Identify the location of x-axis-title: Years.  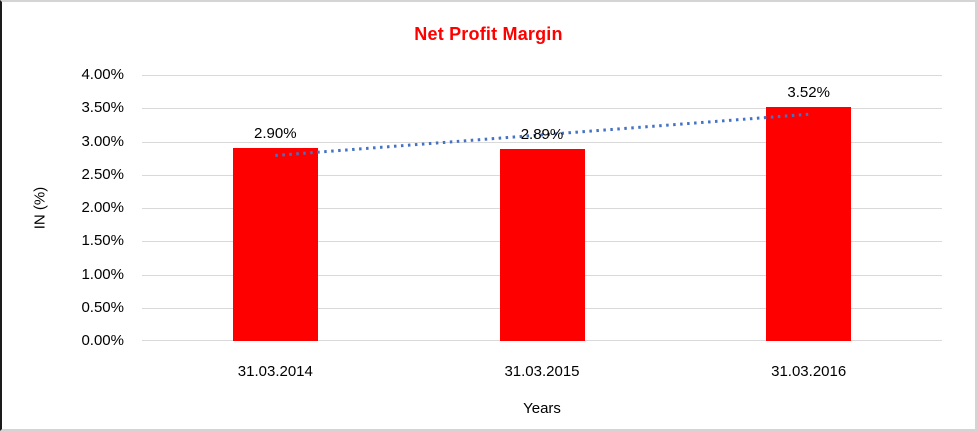
(542, 408).